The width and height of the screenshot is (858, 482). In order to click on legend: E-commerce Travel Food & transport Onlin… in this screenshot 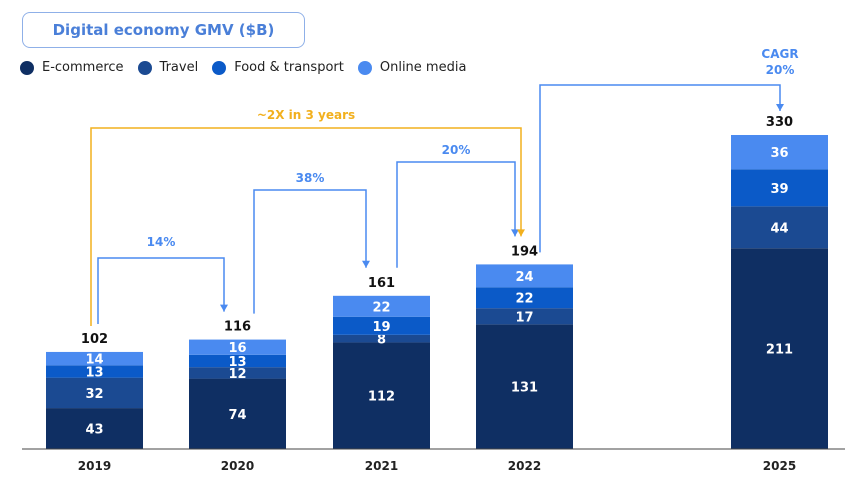, I will do `click(243, 67)`.